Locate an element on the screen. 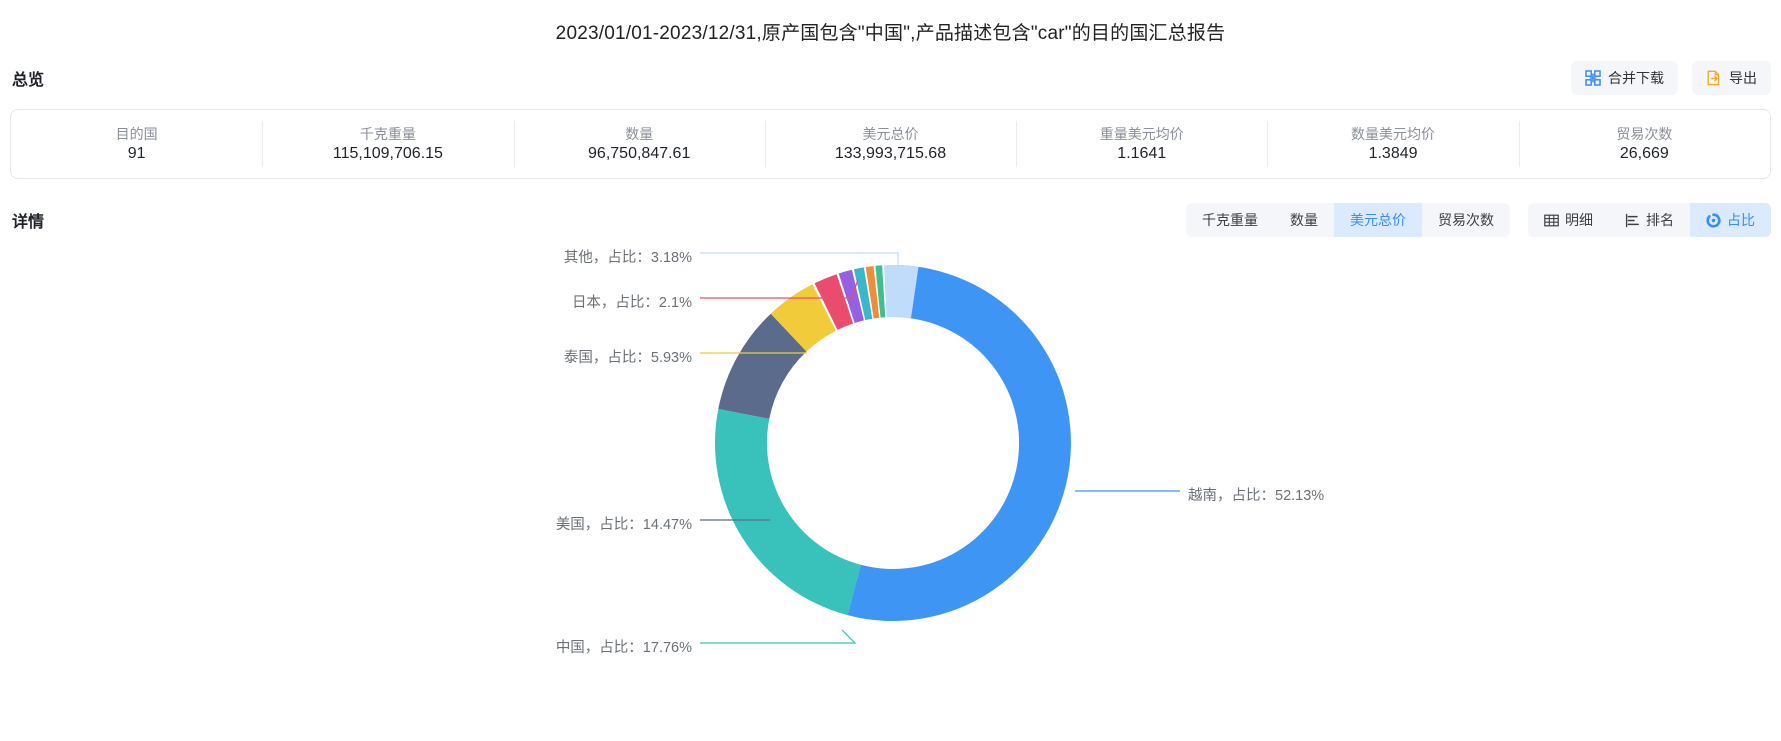  stat-label: 数量美元均价 is located at coordinates (1393, 133).